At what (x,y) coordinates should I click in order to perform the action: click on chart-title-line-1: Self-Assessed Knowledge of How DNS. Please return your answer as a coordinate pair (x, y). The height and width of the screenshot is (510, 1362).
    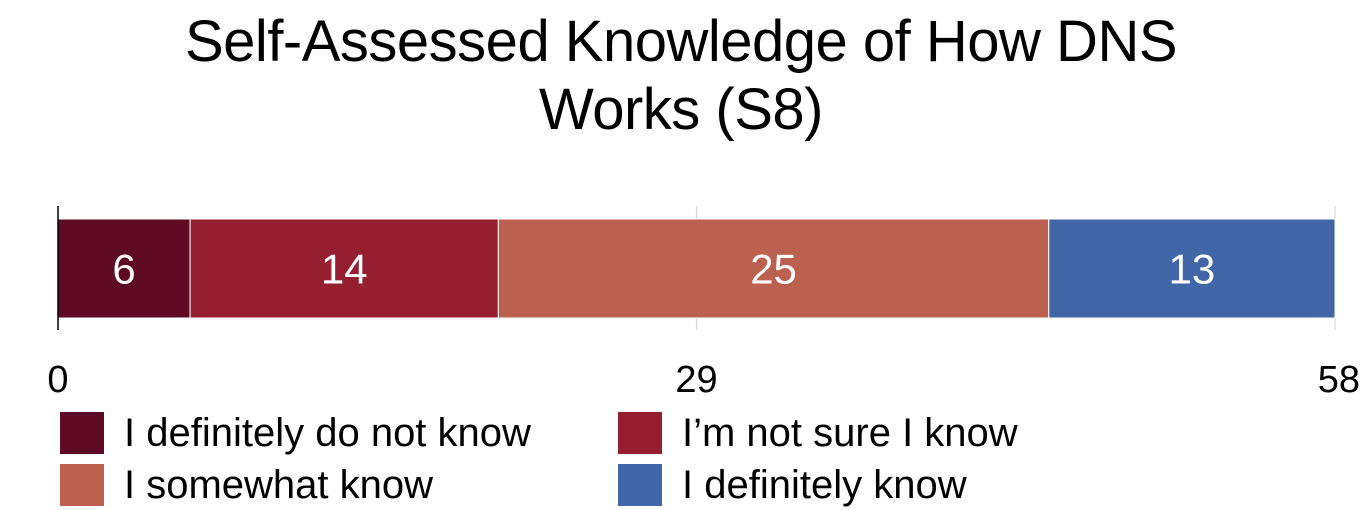
    Looking at the image, I should click on (681, 41).